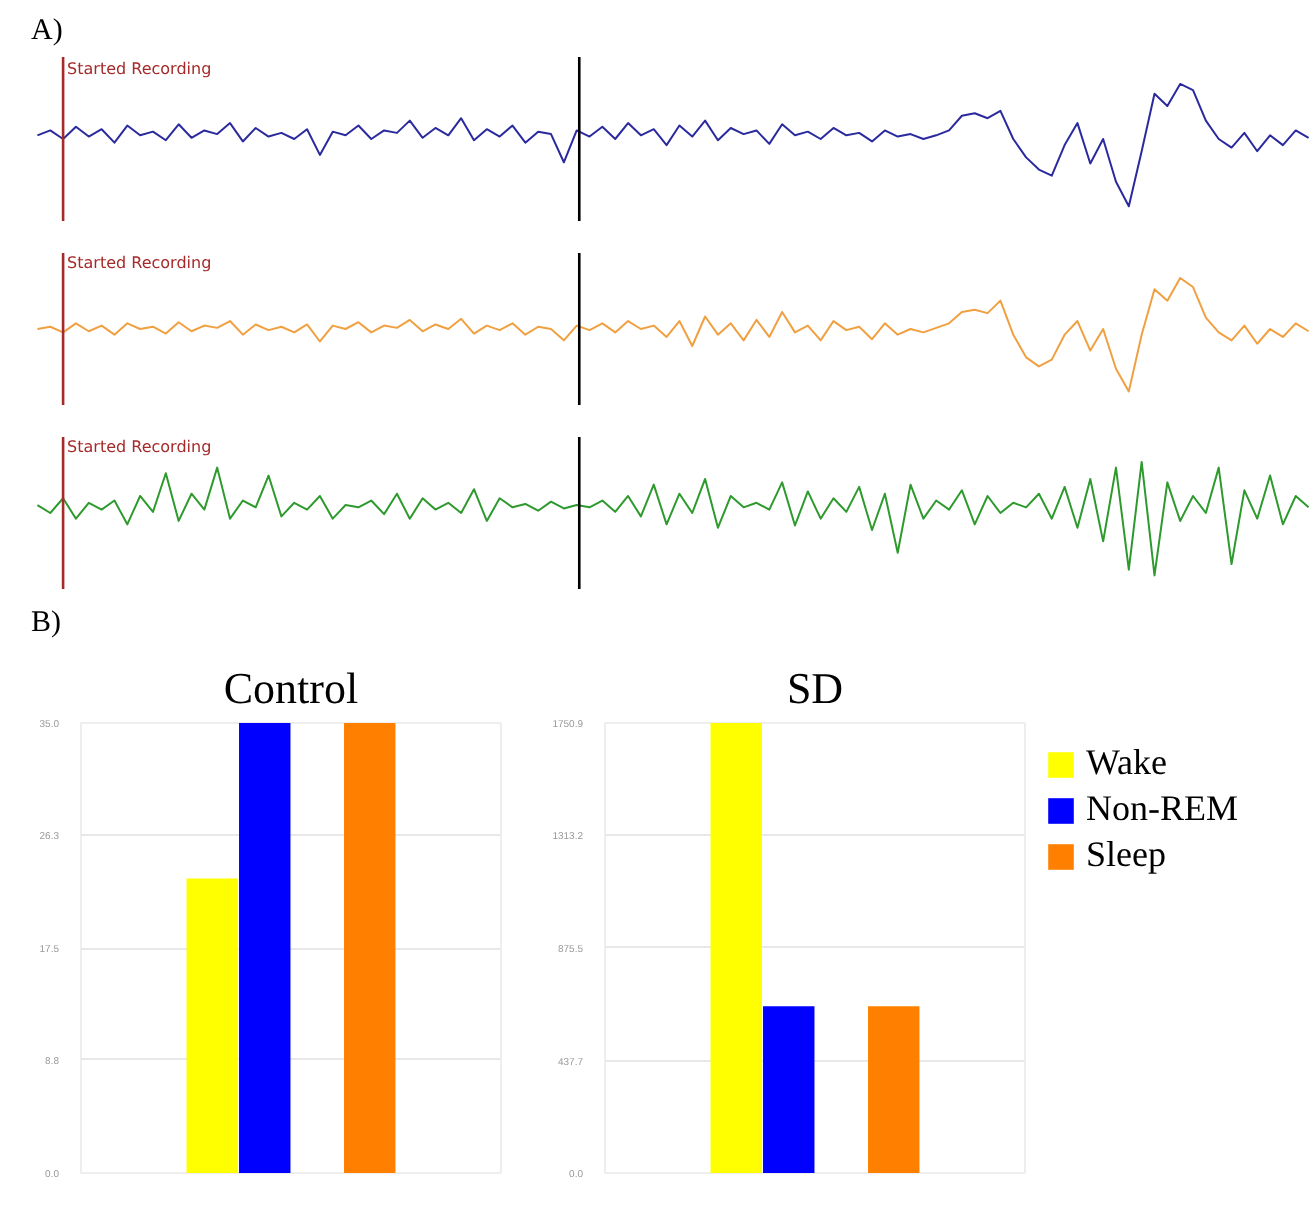 The height and width of the screenshot is (1222, 1314). What do you see at coordinates (1127, 763) in the screenshot?
I see `legend-label: Wake` at bounding box center [1127, 763].